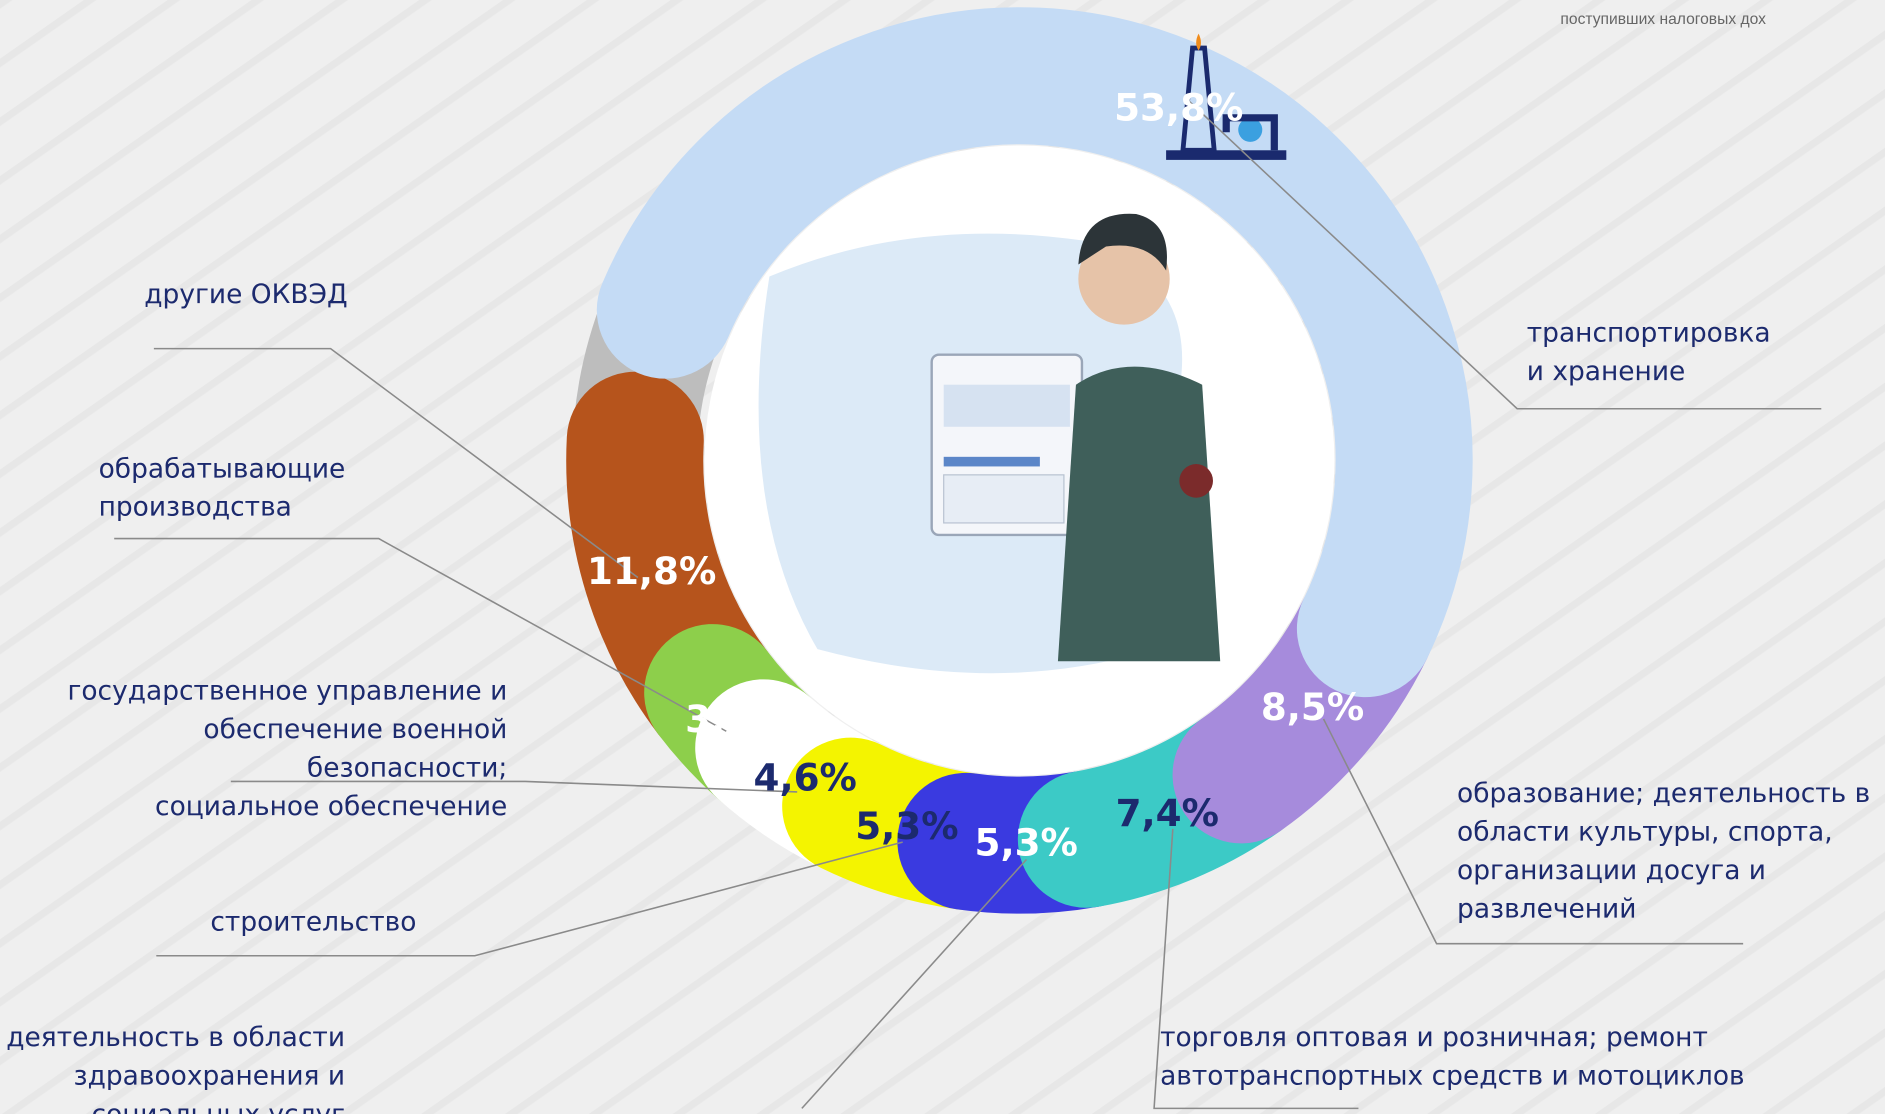 The height and width of the screenshot is (1114, 1885). What do you see at coordinates (651, 571) in the screenshot?
I see `value-label: 11,8%` at bounding box center [651, 571].